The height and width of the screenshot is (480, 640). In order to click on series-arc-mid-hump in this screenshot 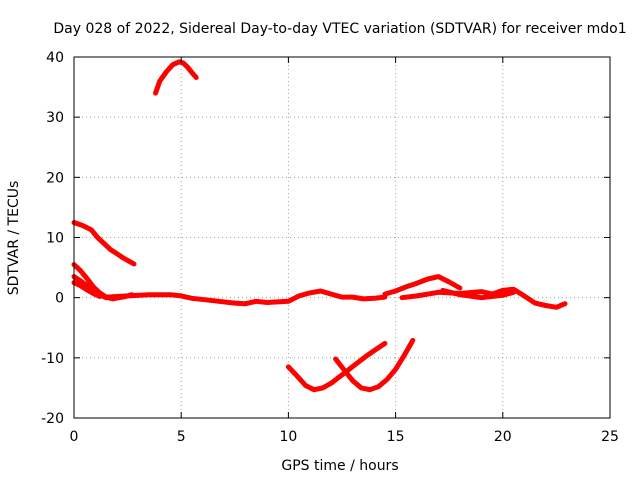, I will do `click(422, 285)`.